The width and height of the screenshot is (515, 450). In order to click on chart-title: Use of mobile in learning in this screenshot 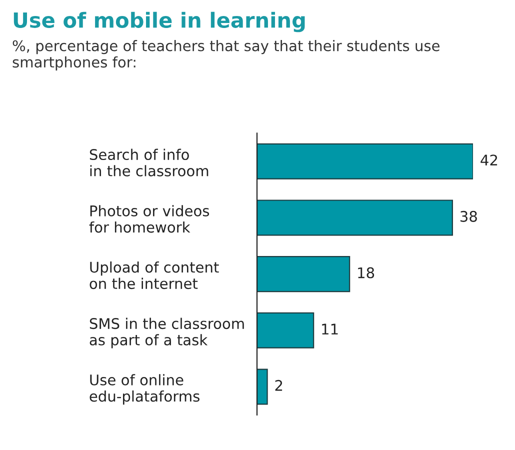, I will do `click(159, 22)`.